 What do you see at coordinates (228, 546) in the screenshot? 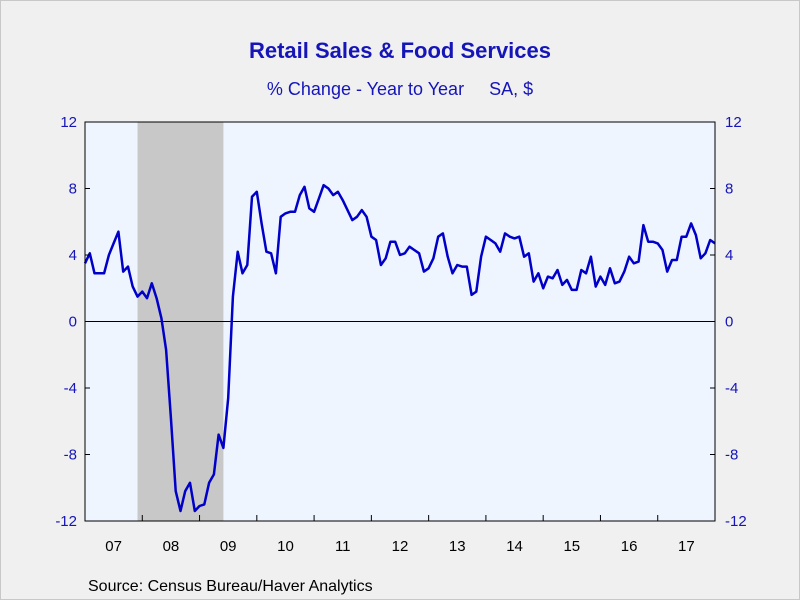
I see `x-tick-label: 09` at bounding box center [228, 546].